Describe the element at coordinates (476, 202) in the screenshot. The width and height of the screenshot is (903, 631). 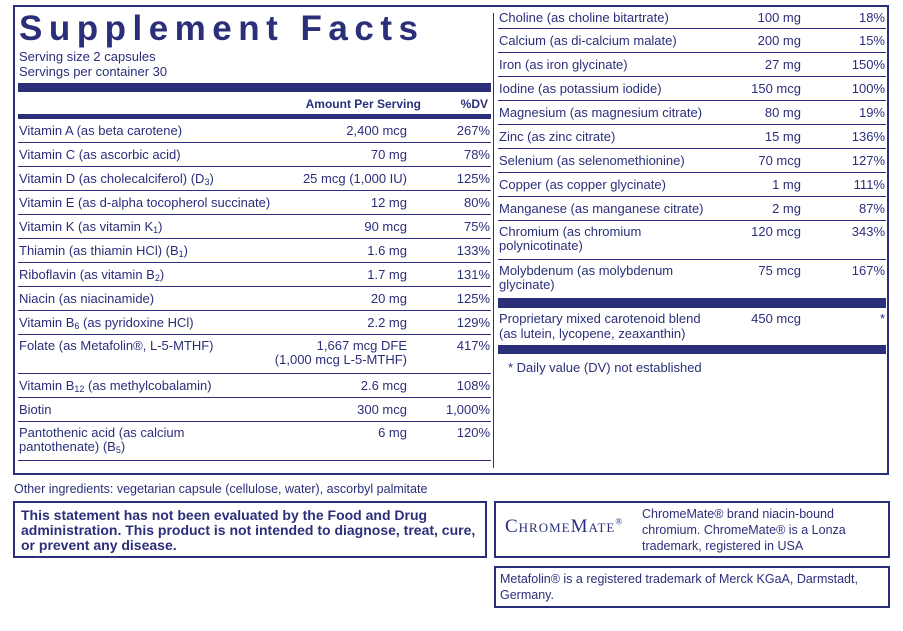
I see `nutrient-dv: 80%` at that location.